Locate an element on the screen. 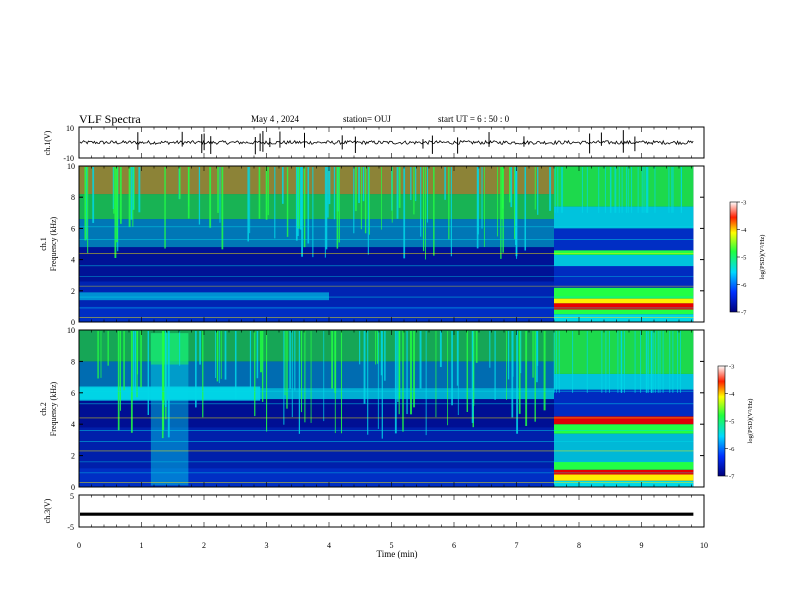  x-tick-label: 8 is located at coordinates (579, 545).